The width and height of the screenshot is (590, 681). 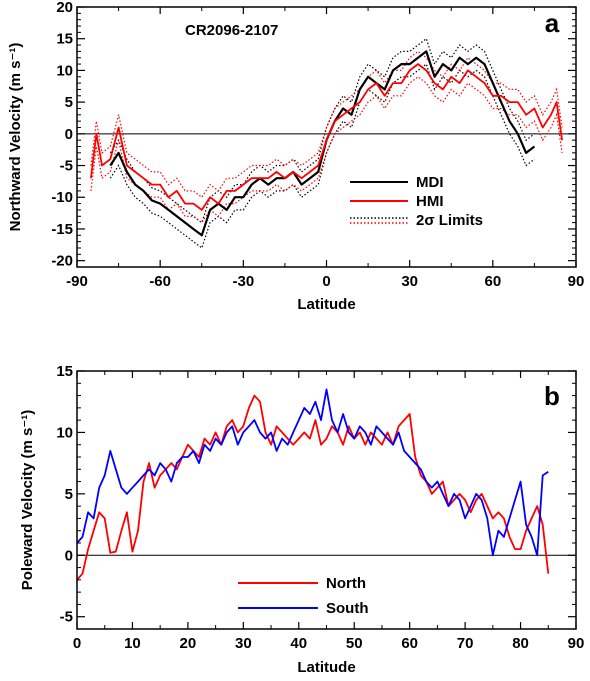 What do you see at coordinates (347, 608) in the screenshot?
I see `panel-b-legend-label-1: South` at bounding box center [347, 608].